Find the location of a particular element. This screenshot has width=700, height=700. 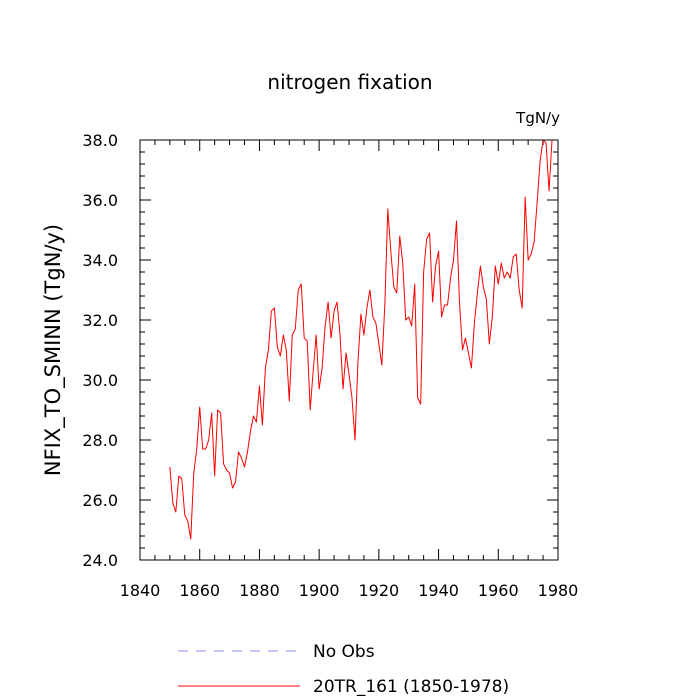

x-tick-label: 1980 is located at coordinates (558, 590).